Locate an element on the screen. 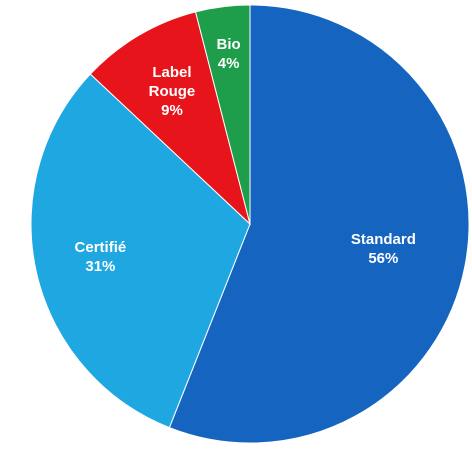  pie-slice-bio is located at coordinates (222, 114).